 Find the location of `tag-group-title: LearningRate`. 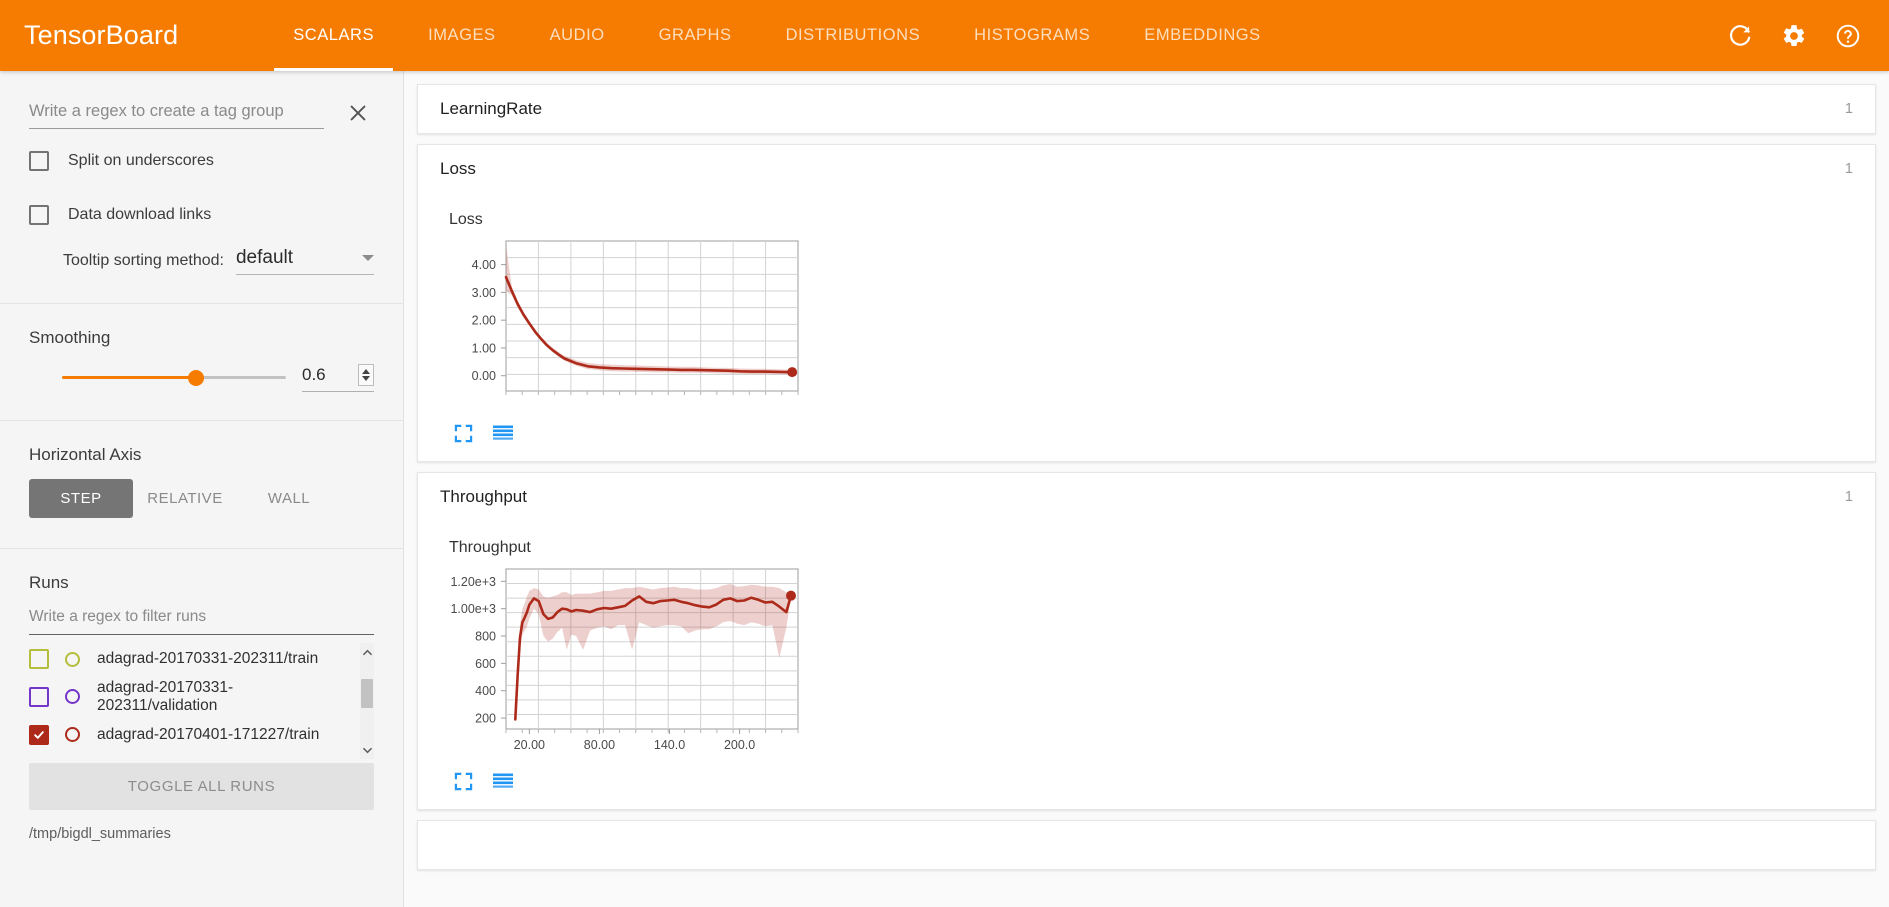

tag-group-title: LearningRate is located at coordinates (491, 108).